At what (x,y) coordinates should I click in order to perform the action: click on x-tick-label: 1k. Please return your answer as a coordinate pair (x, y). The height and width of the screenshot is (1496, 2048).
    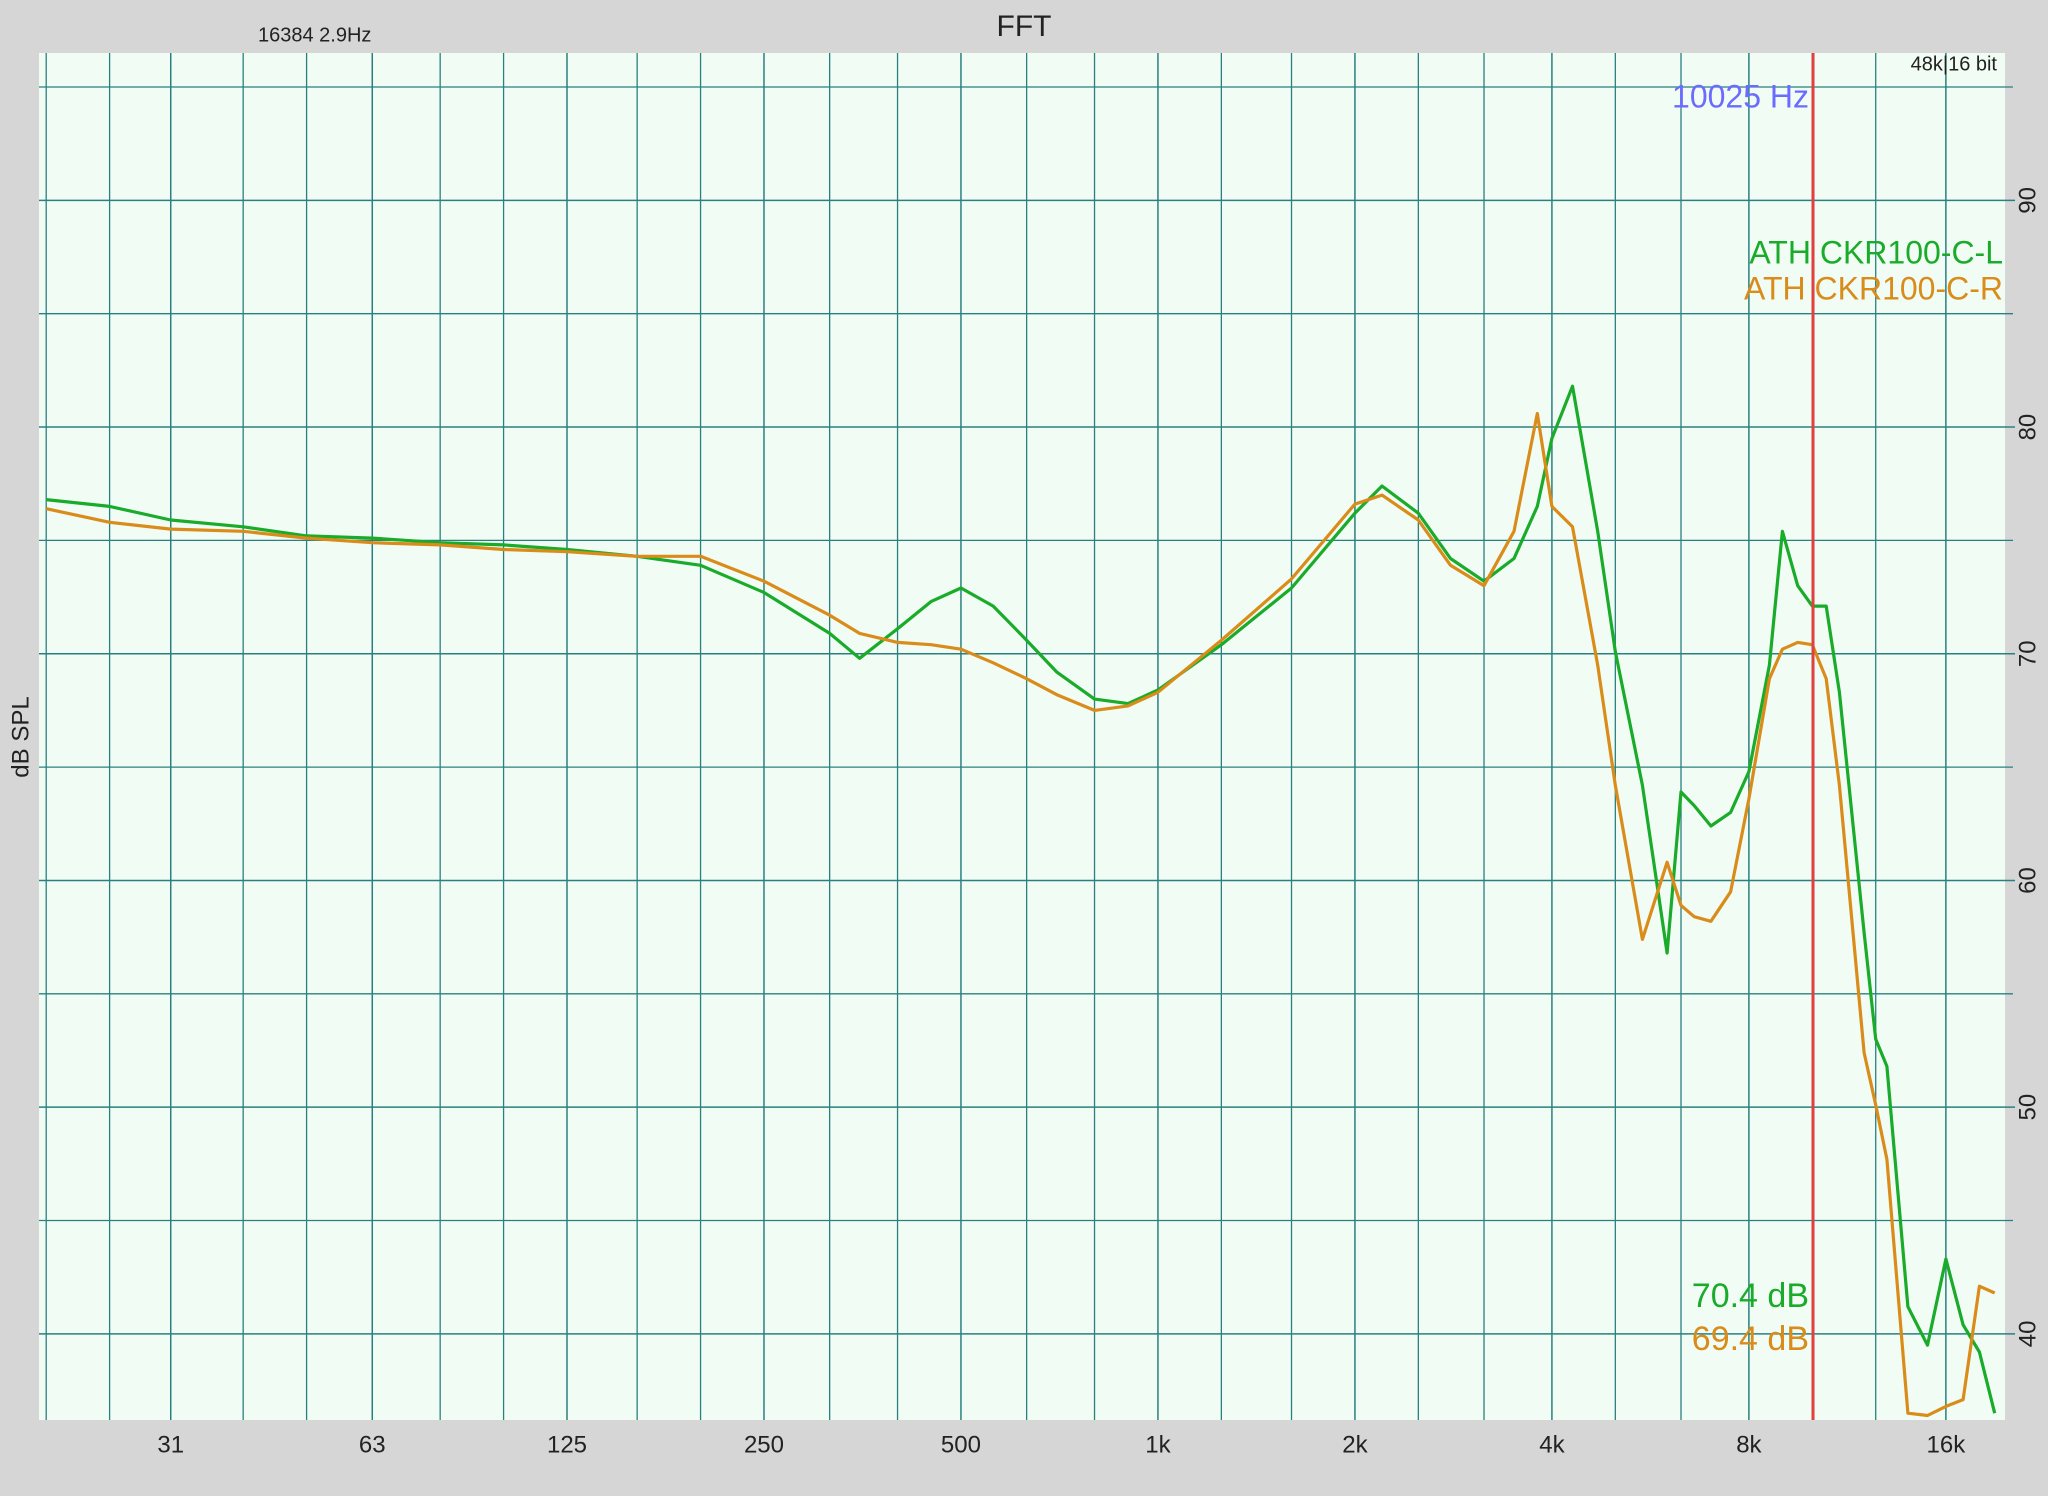
    Looking at the image, I should click on (1158, 1444).